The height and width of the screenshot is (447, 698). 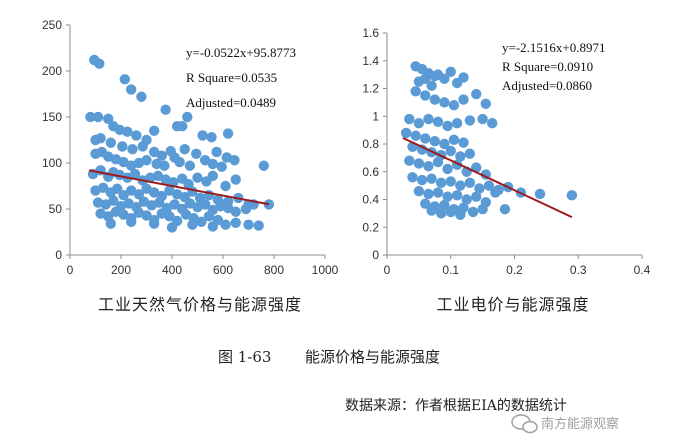 What do you see at coordinates (370, 227) in the screenshot?
I see `electricity-price-y-tick-label: 0.2` at bounding box center [370, 227].